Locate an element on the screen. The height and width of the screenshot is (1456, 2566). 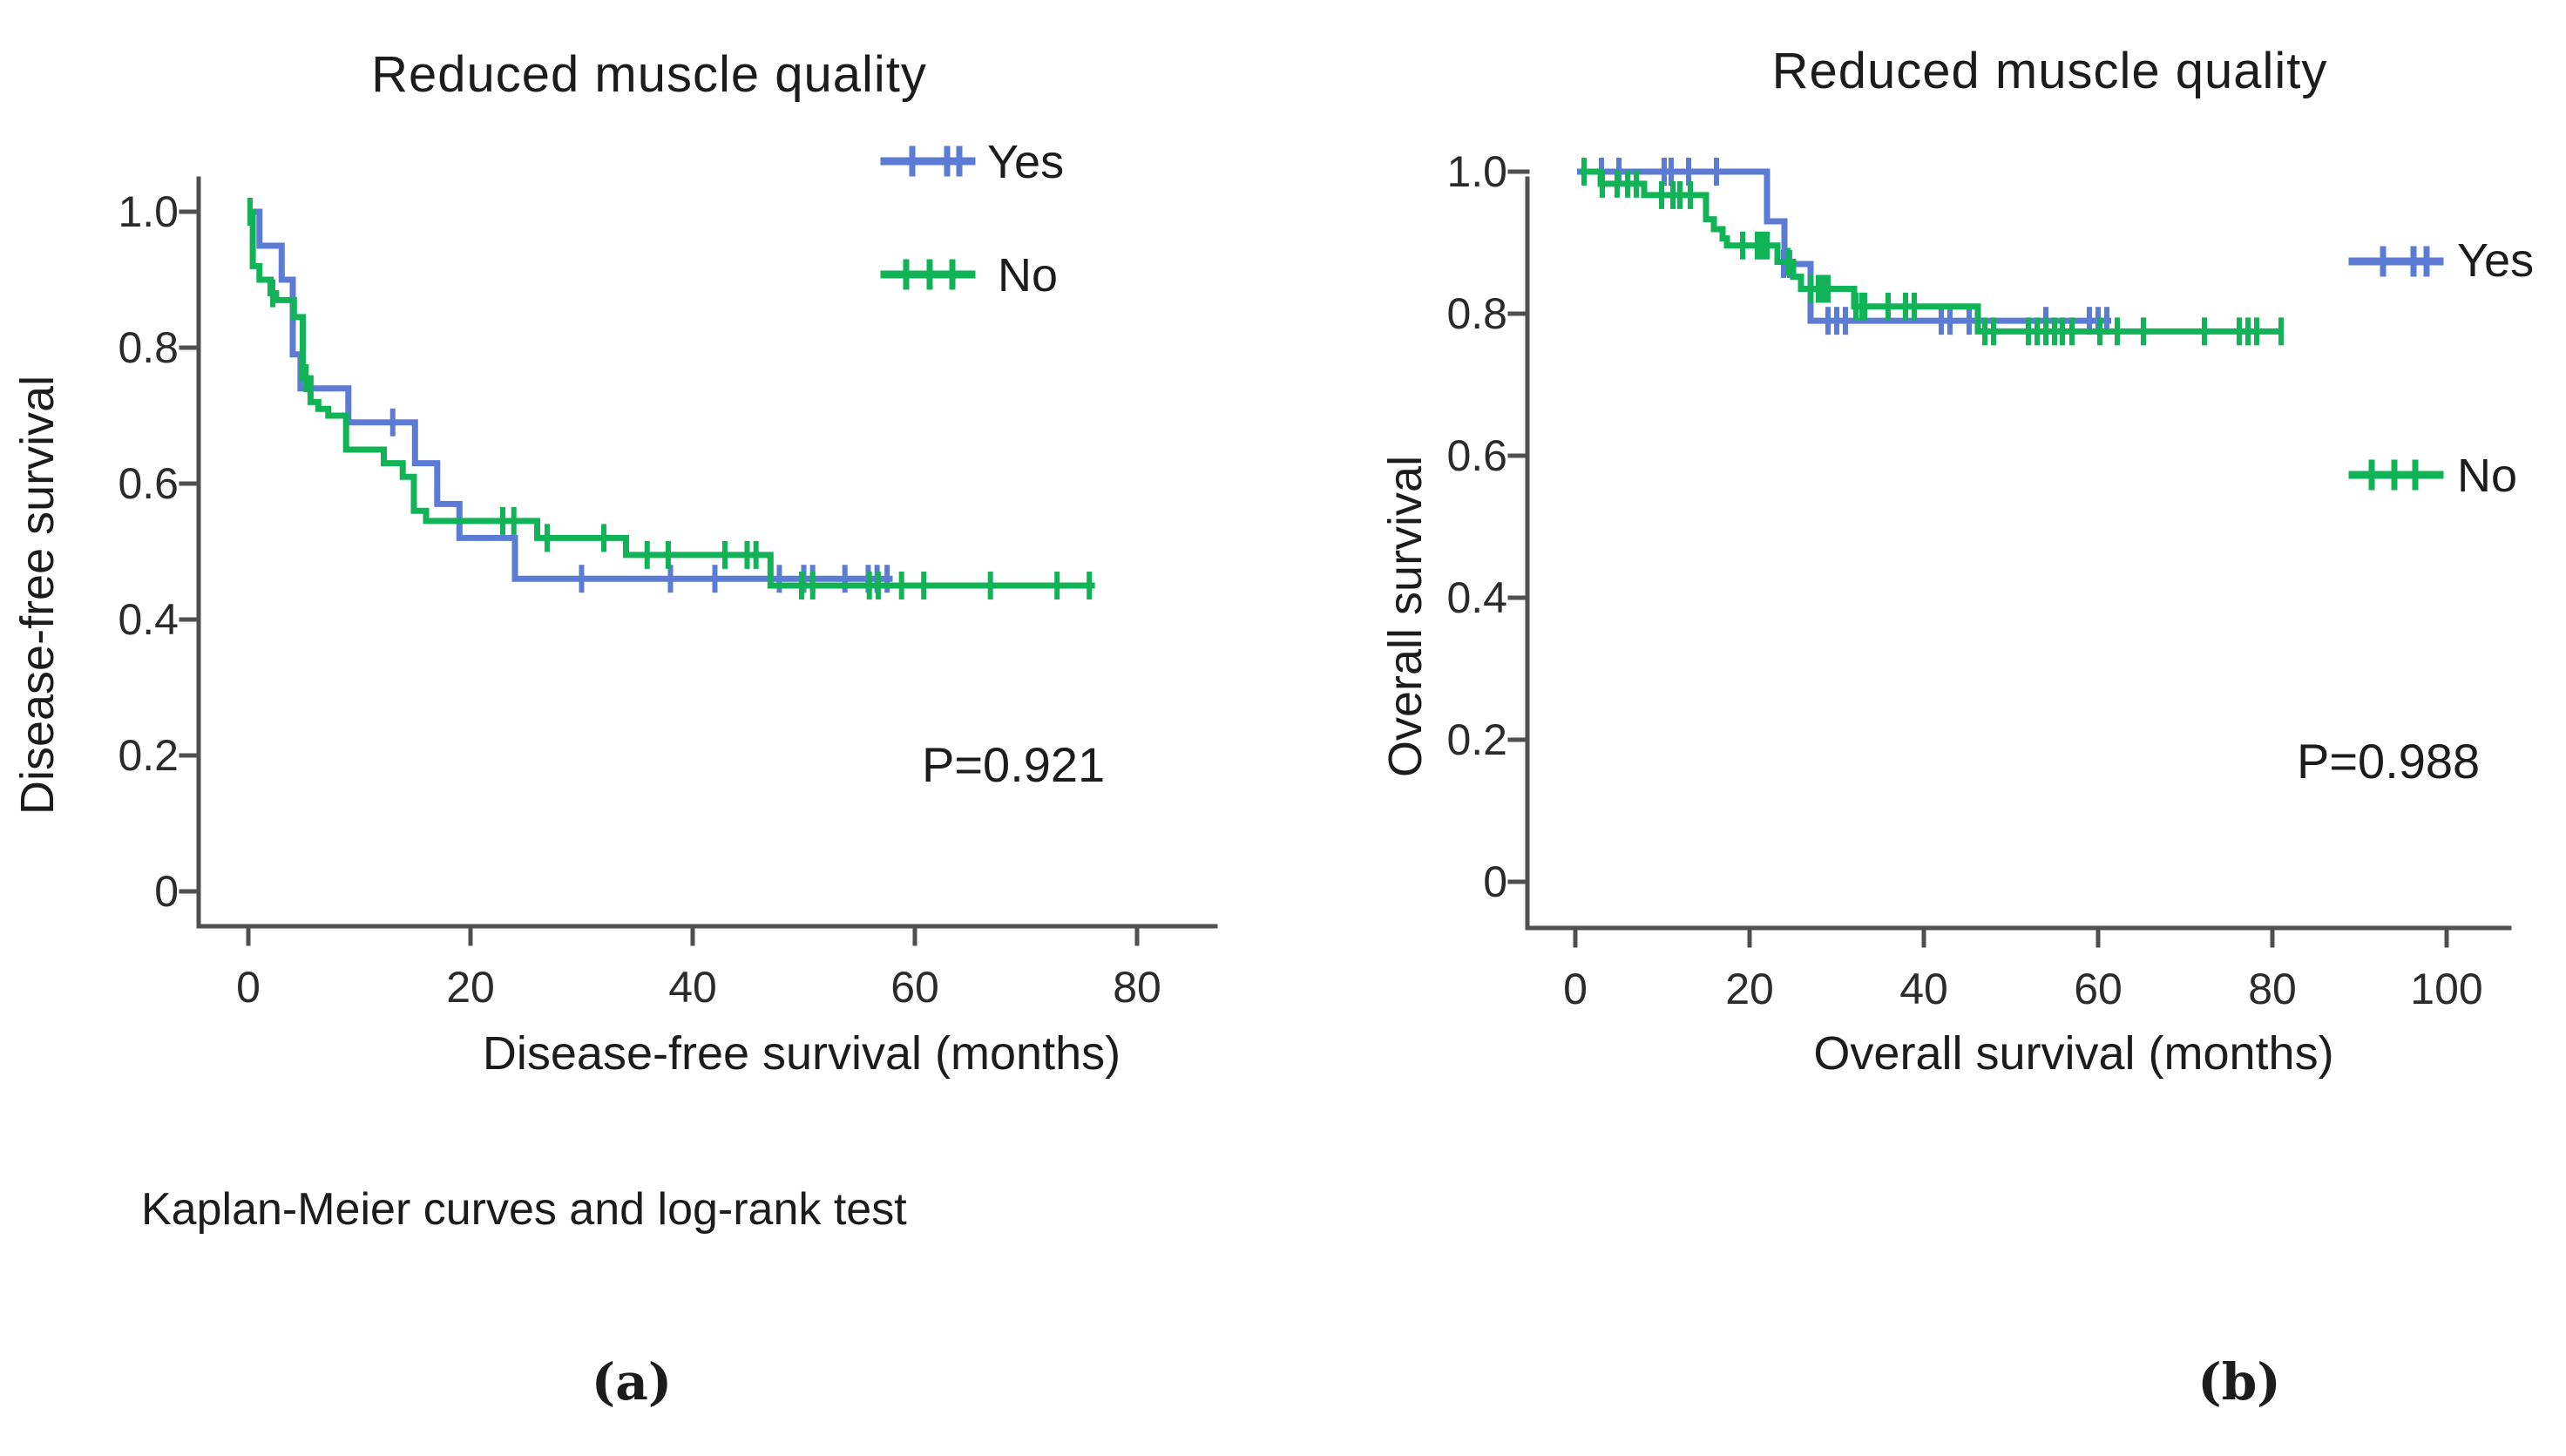
panel-b-x-axis-label: Overall survival (months) is located at coordinates (2073, 1053).